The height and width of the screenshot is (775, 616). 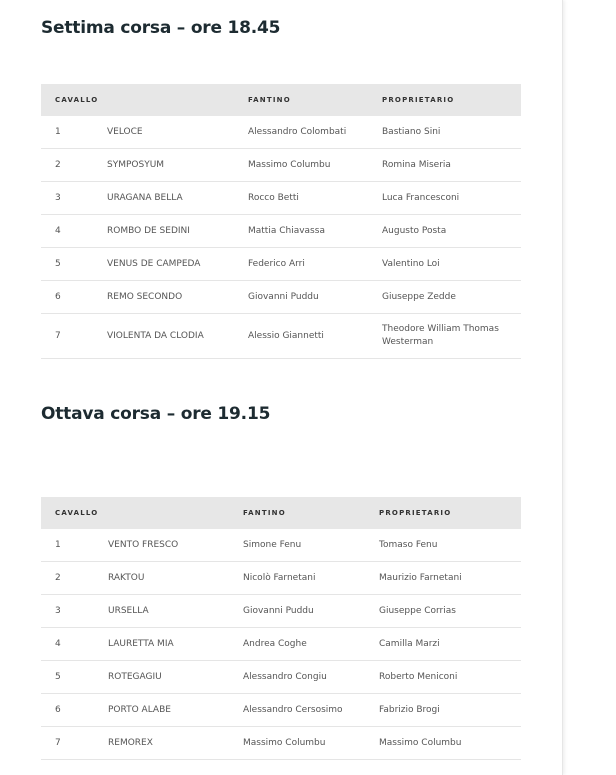 I want to click on owner-name: Maurizio Farnetani, so click(x=450, y=578).